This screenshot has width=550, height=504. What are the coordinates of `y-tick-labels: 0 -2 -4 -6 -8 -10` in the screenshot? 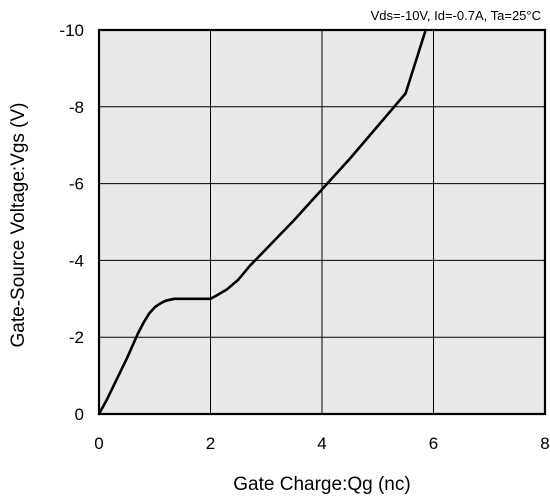 It's located at (71, 222).